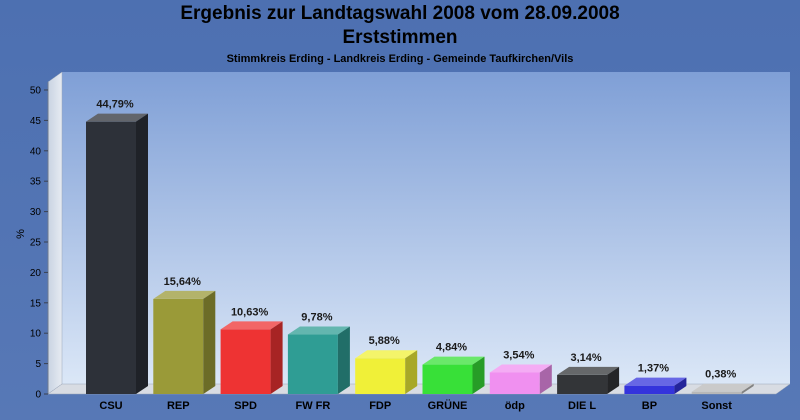 This screenshot has height=420, width=800. I want to click on bar-value-label: 3,54%, so click(518, 355).